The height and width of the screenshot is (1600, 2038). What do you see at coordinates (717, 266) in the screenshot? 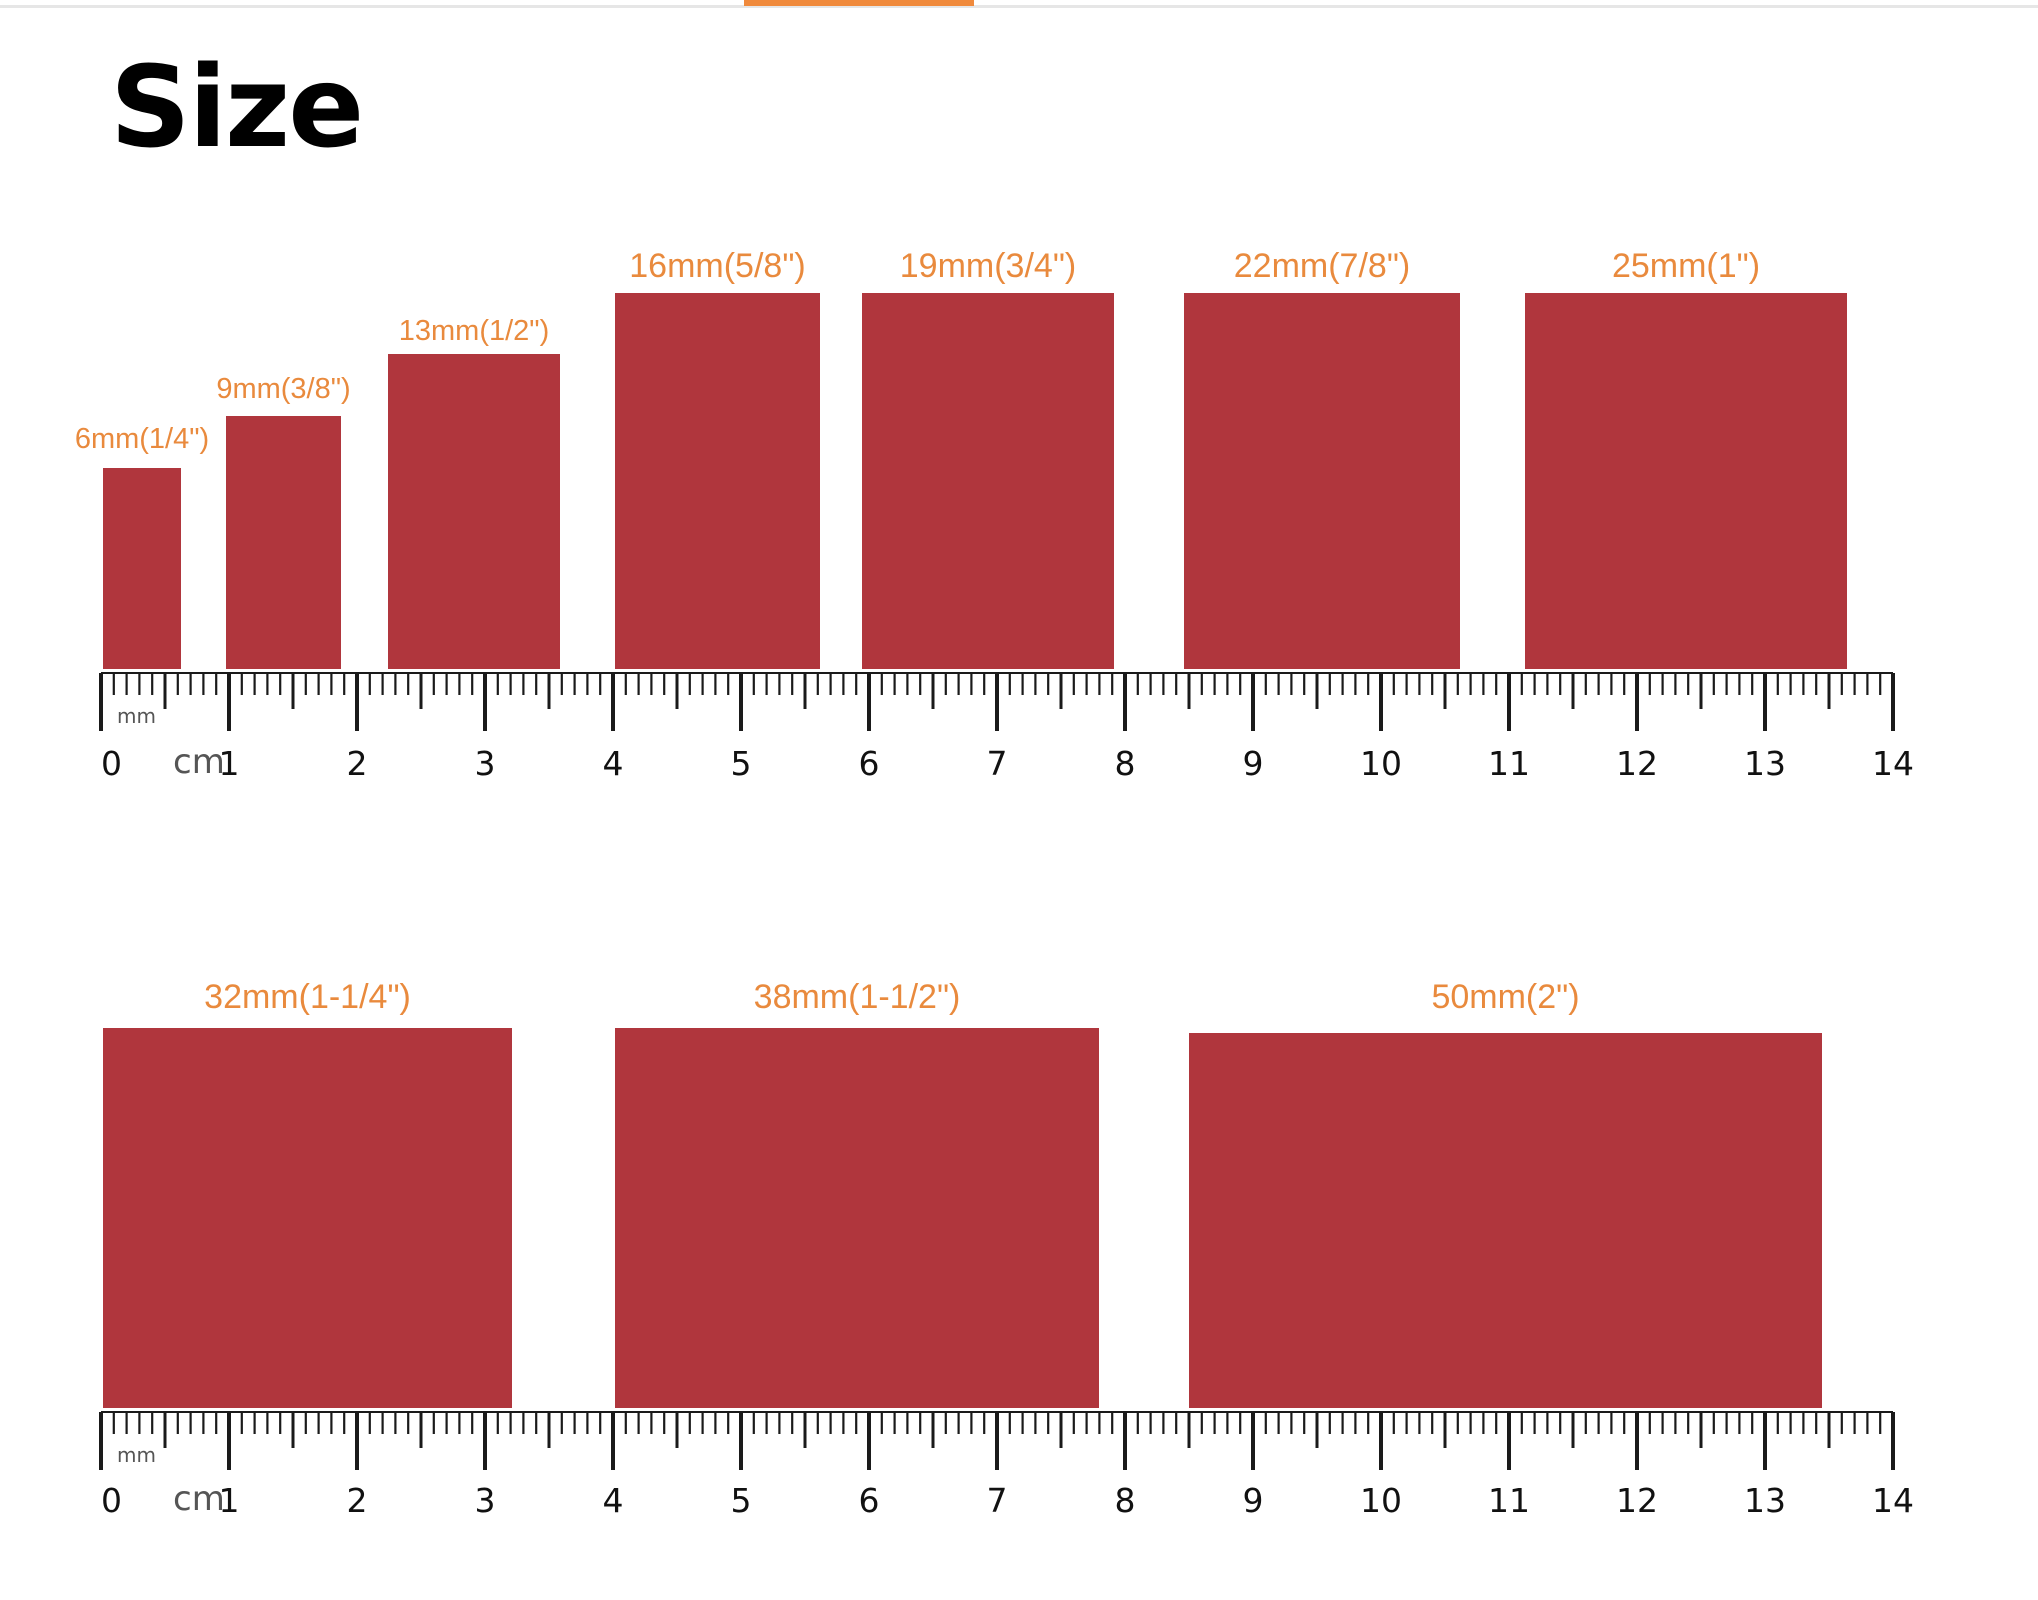
I see `swatch-label-16mm: 16mm(5/8")` at bounding box center [717, 266].